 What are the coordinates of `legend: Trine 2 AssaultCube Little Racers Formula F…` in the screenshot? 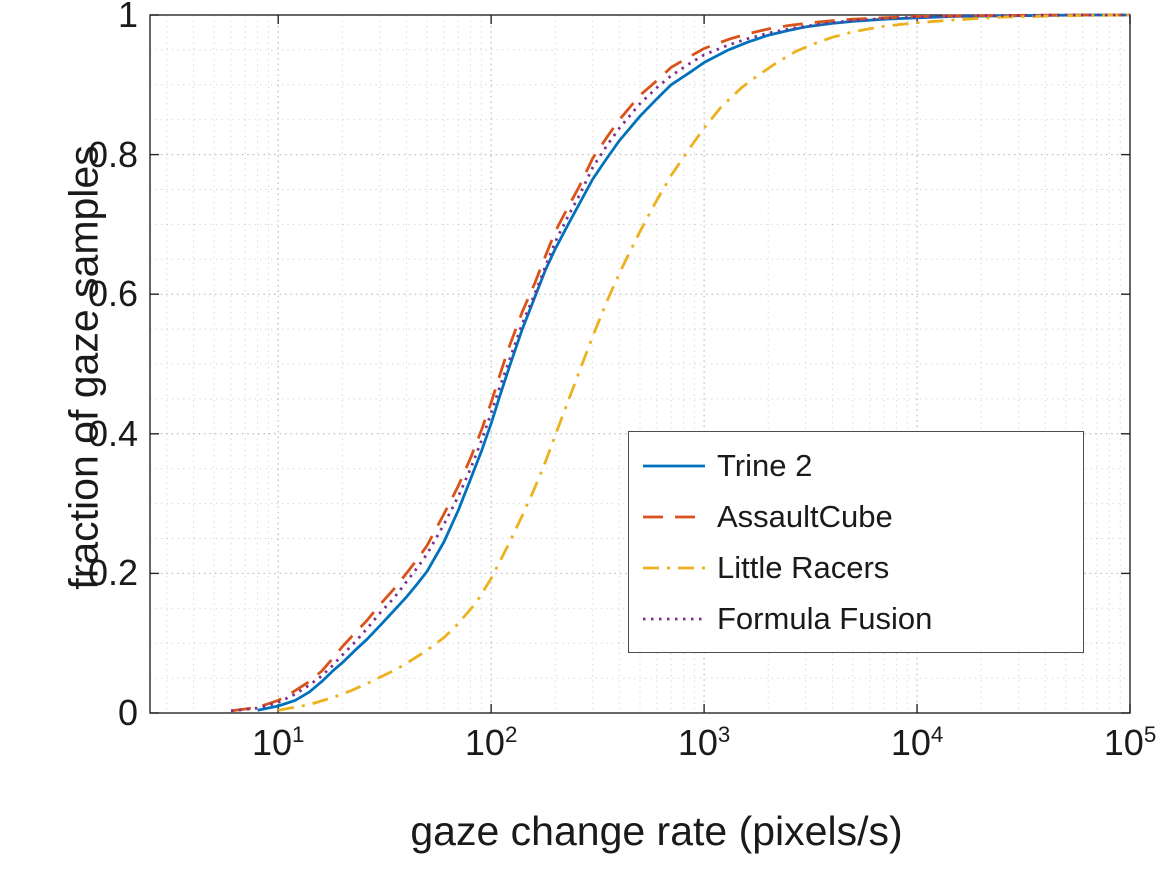 It's located at (856, 542).